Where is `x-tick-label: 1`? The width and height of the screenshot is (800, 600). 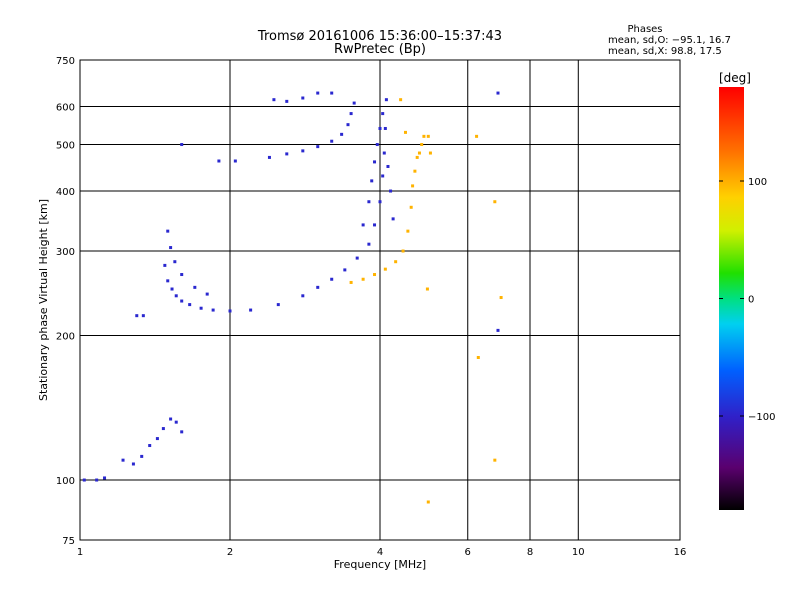 x-tick-label: 1 is located at coordinates (80, 552).